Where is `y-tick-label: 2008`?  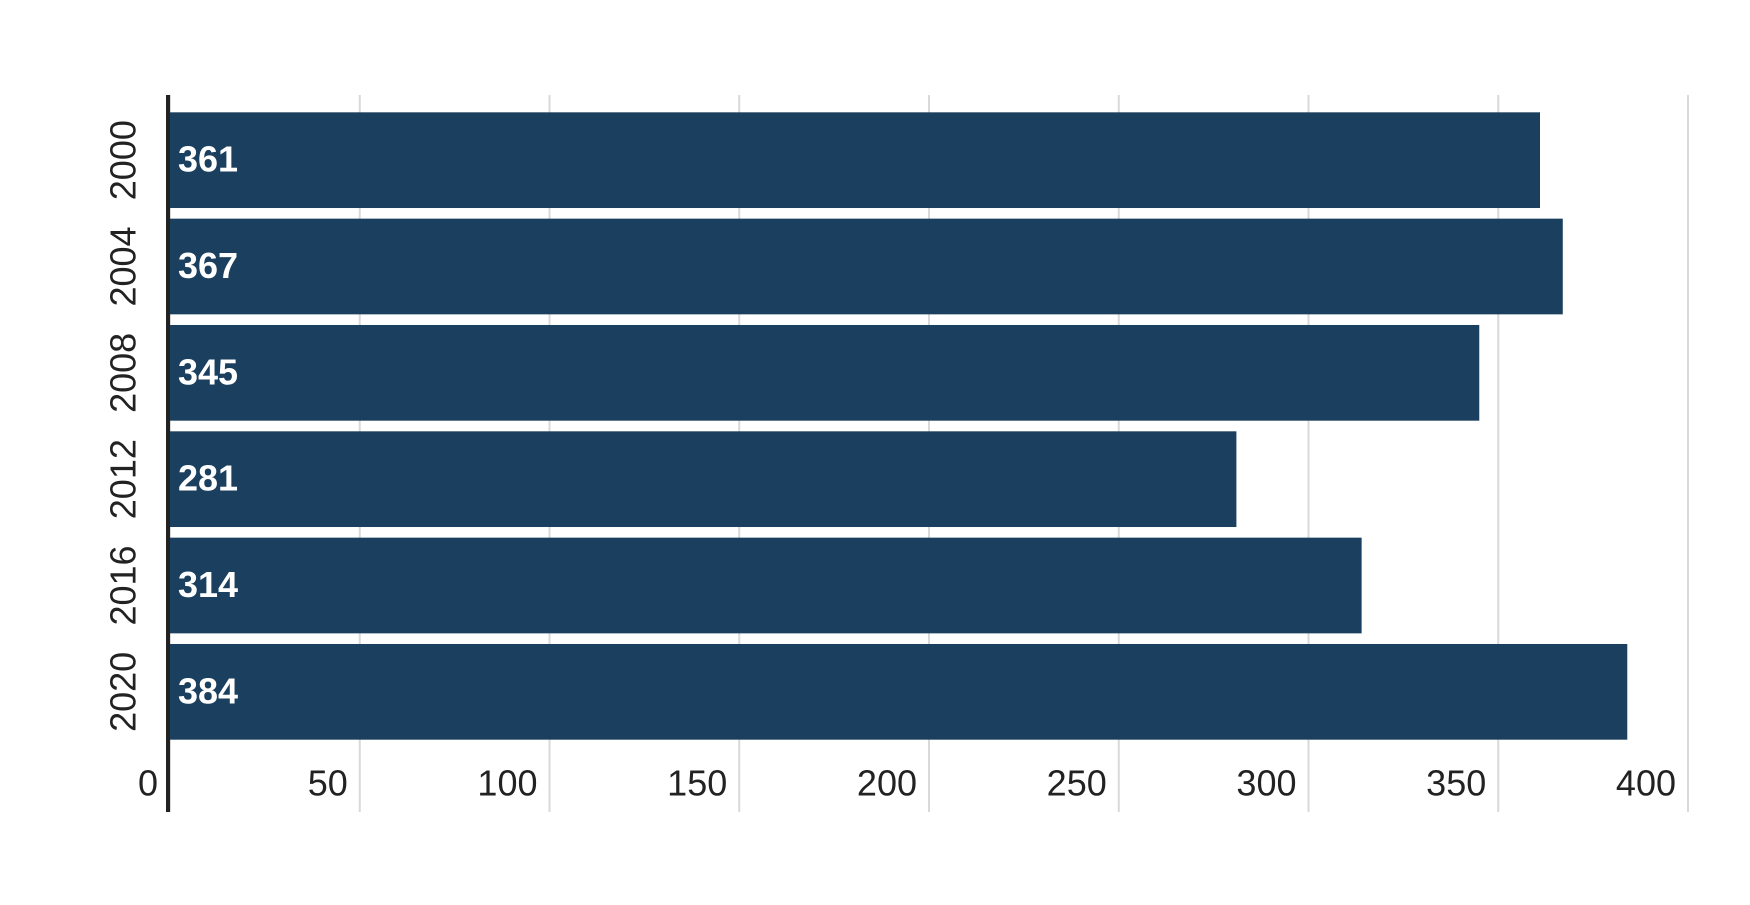 y-tick-label: 2008 is located at coordinates (123, 373).